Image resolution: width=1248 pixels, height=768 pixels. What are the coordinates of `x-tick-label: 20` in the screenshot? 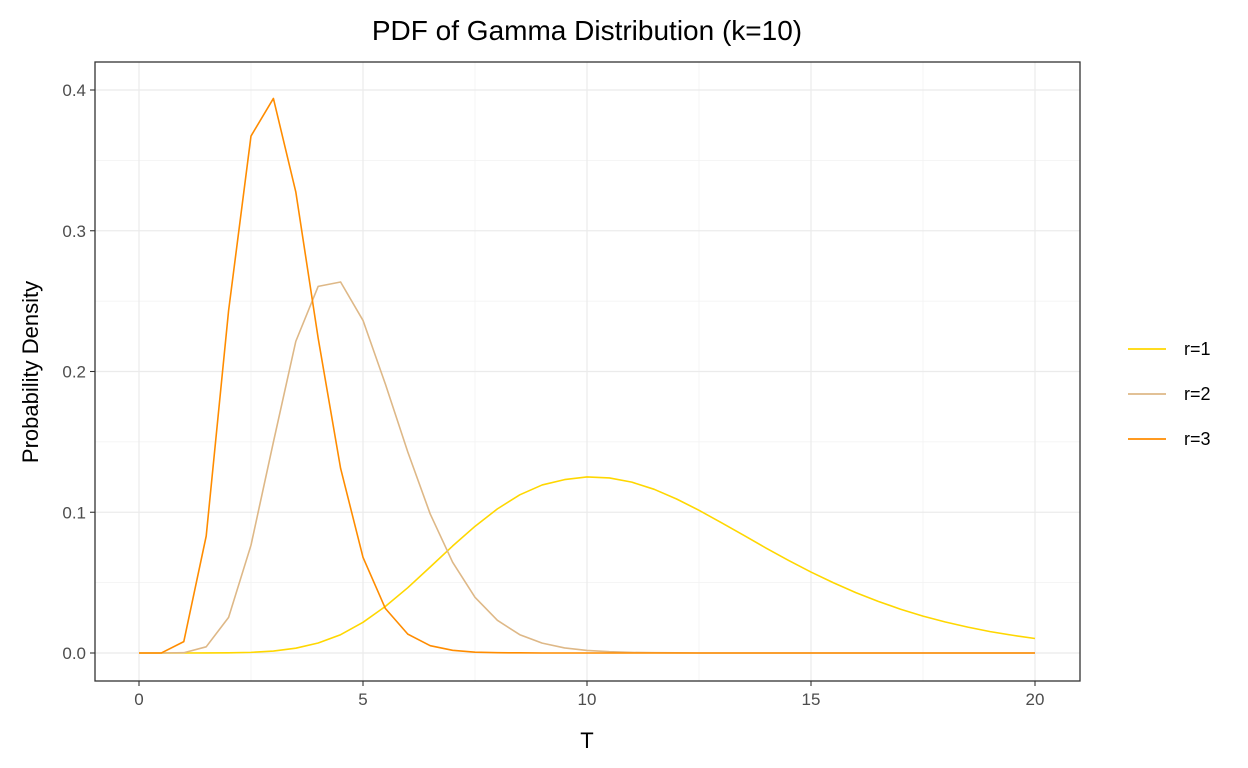 It's located at (1035, 699).